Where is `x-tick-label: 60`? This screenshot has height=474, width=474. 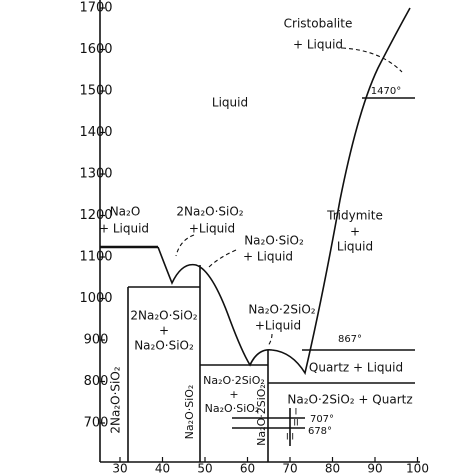 x-tick-label: 60 is located at coordinates (247, 468).